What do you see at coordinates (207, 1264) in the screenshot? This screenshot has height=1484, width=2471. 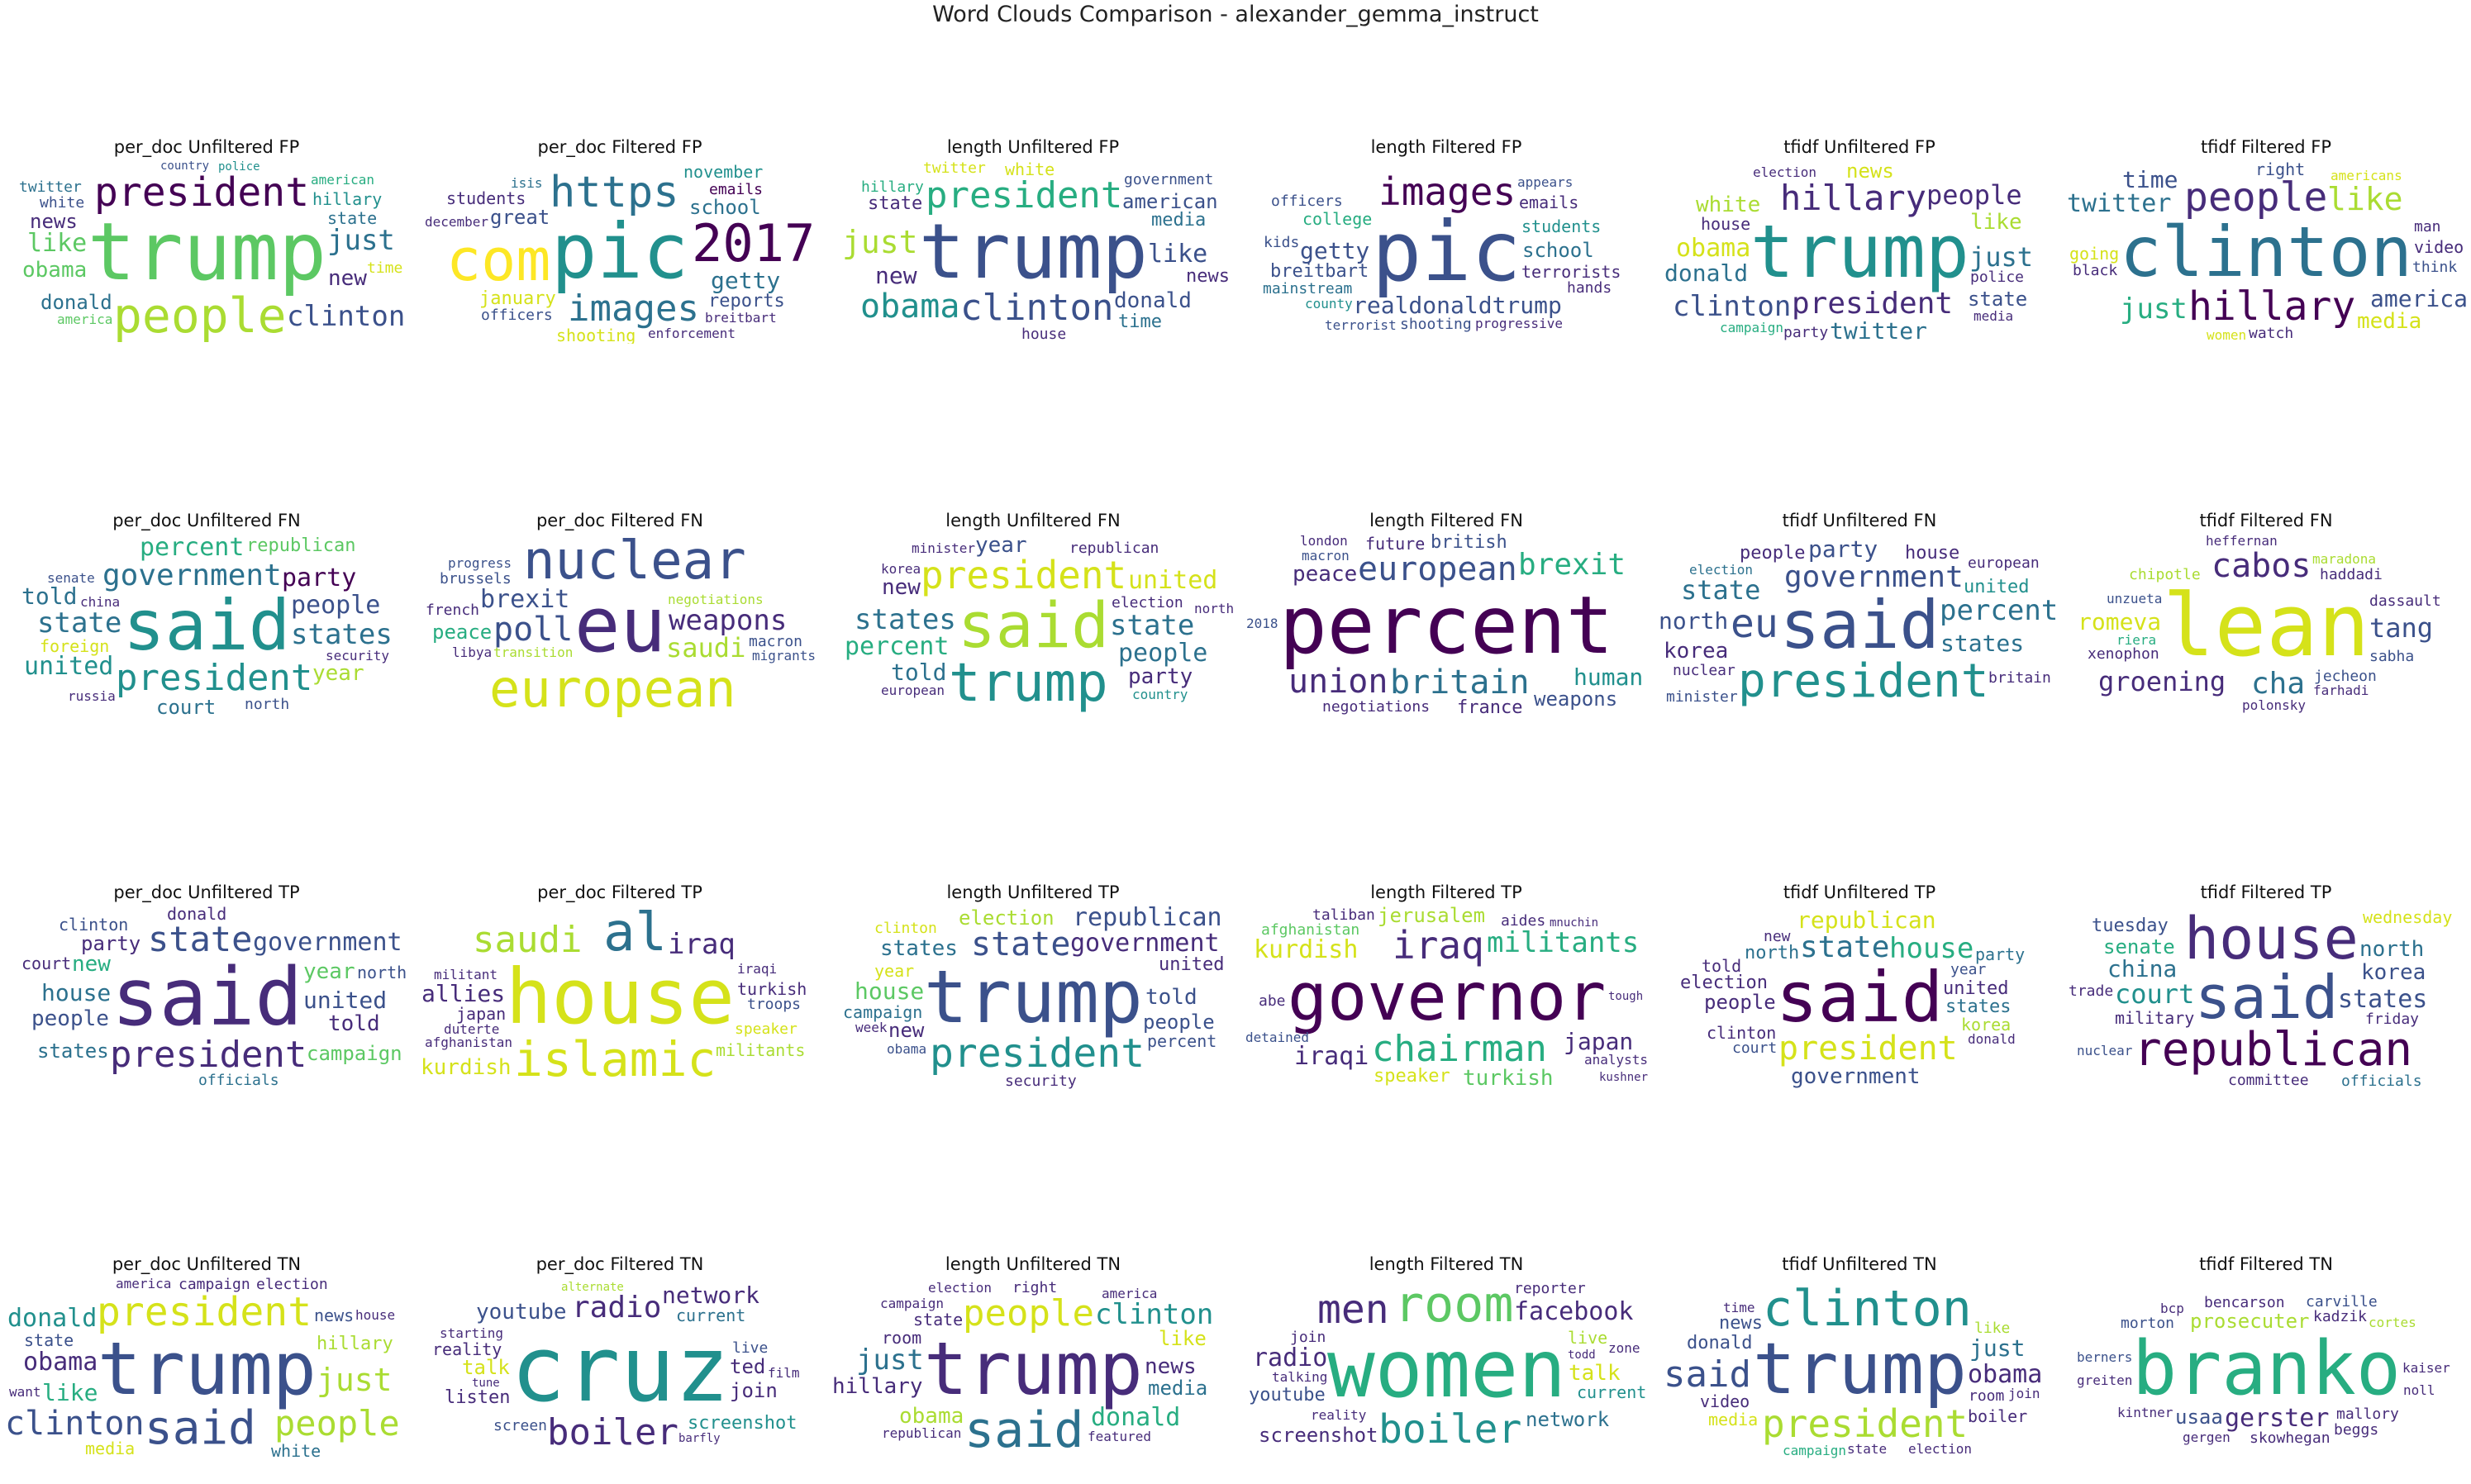 I see `panel-title: per_doc Unfiltered TN` at bounding box center [207, 1264].